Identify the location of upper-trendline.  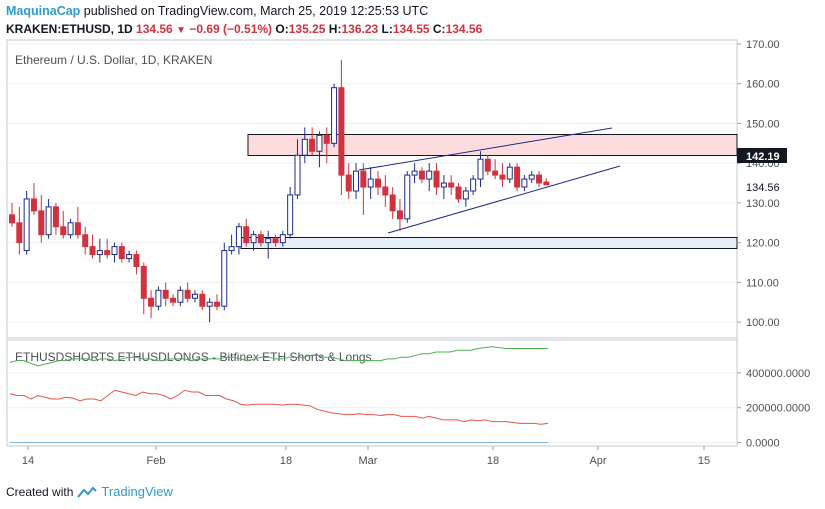
(485, 149).